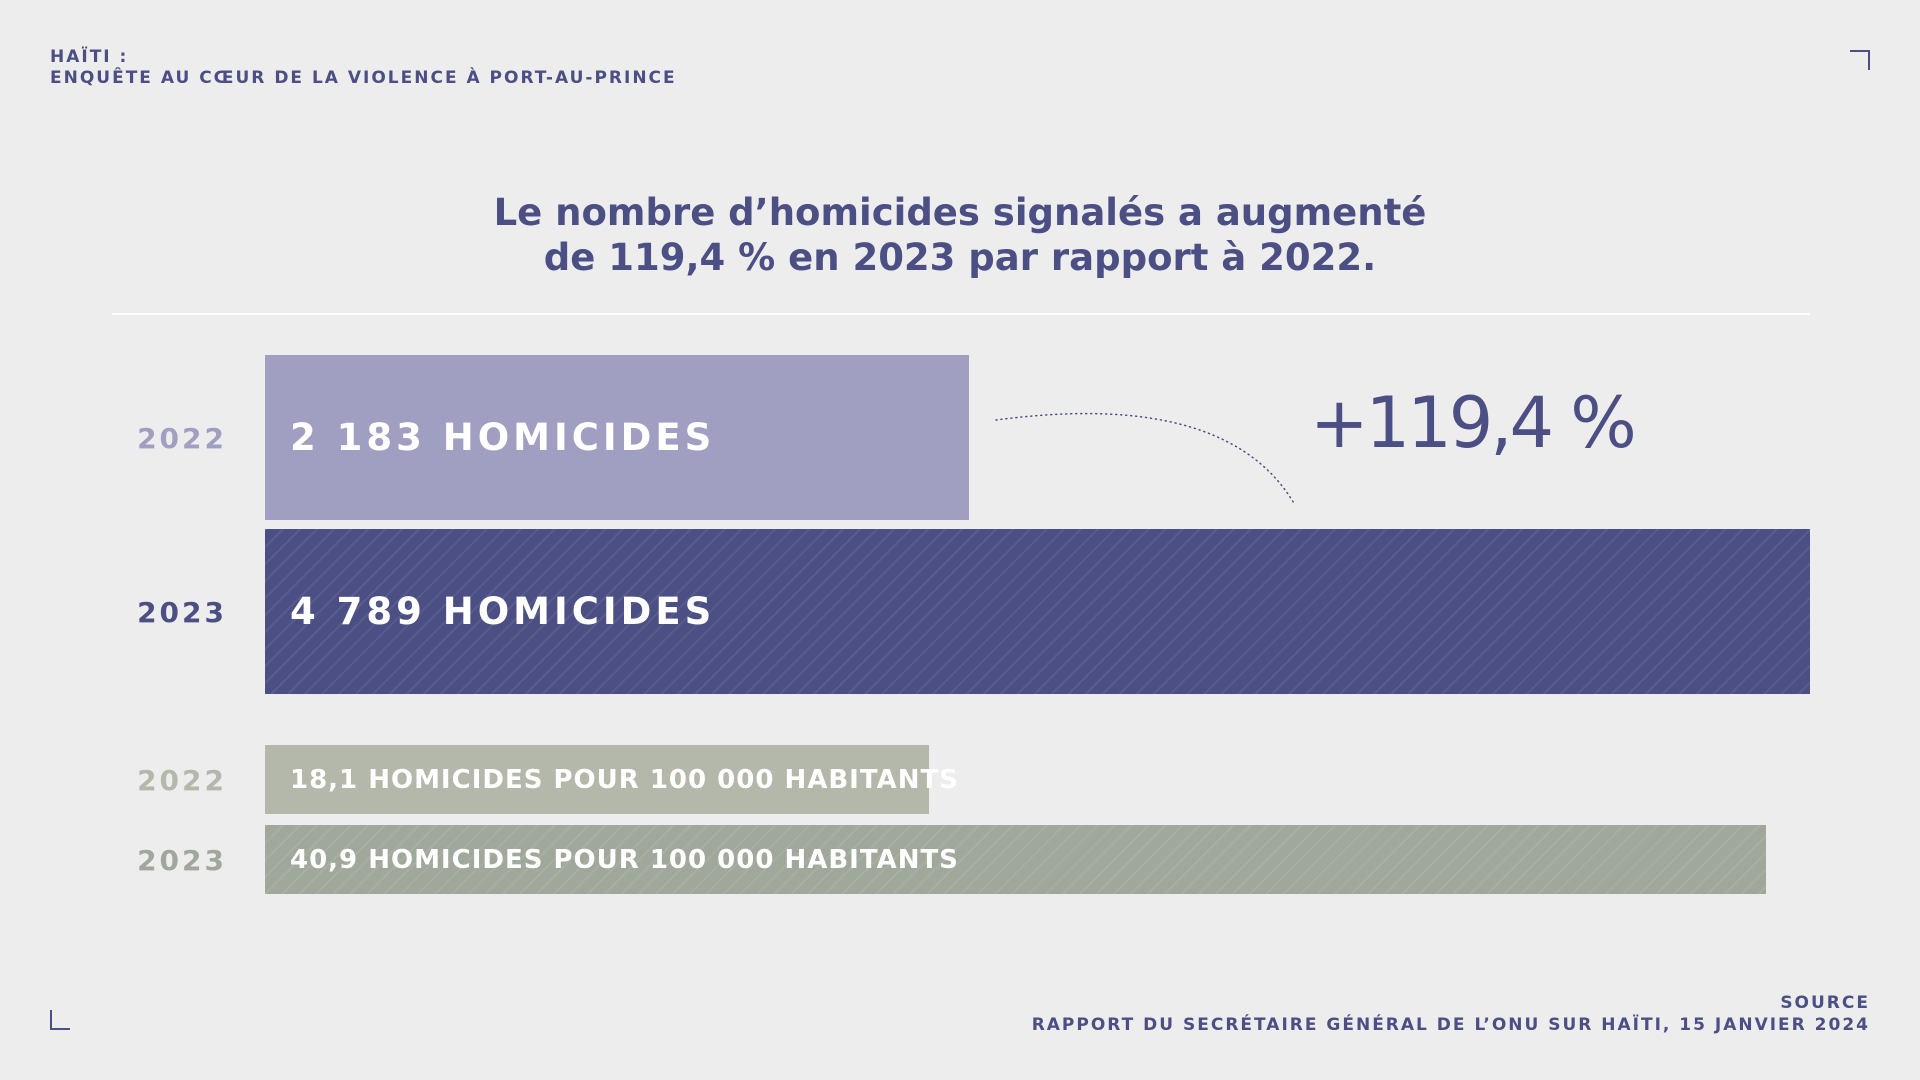  Describe the element at coordinates (1860, 60) in the screenshot. I see `corner-mark-top-right` at that location.